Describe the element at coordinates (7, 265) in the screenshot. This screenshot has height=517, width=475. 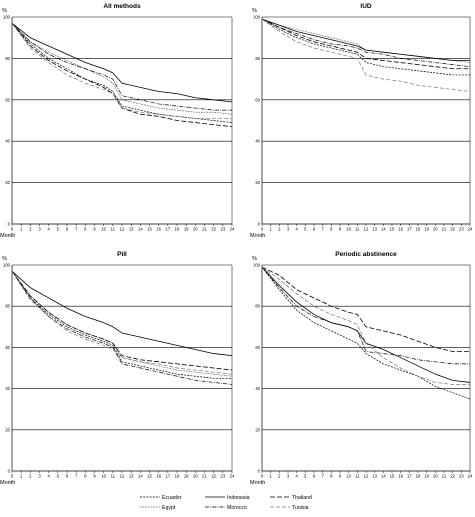
I see `y-tick-label: 100` at that location.